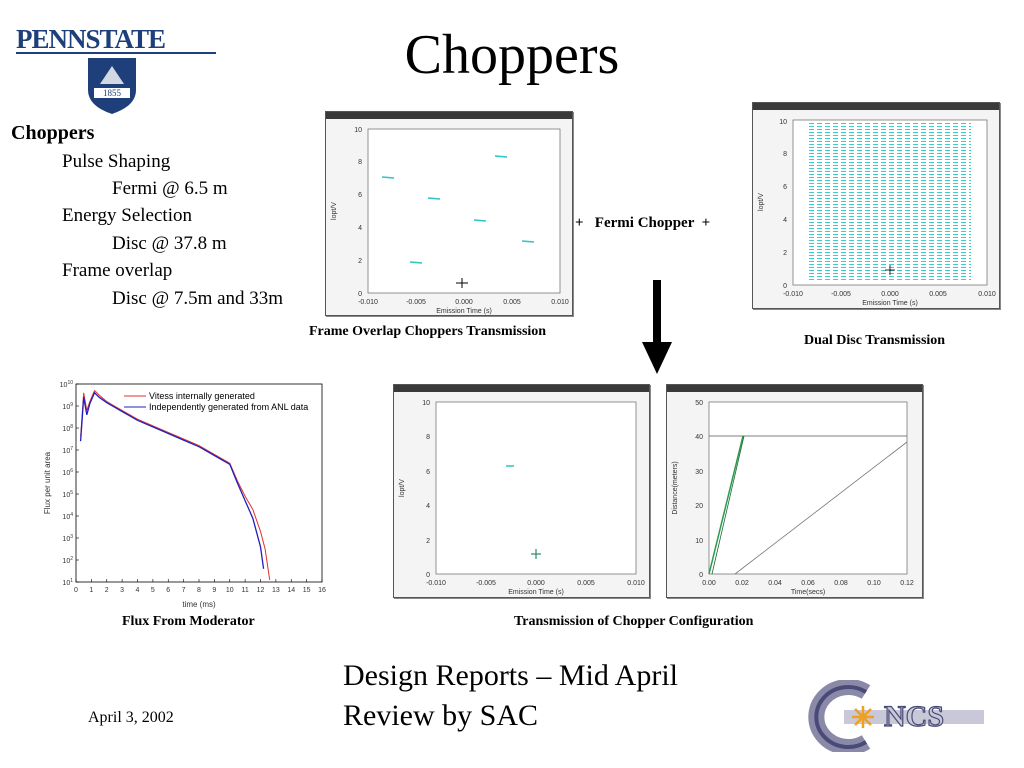 Image resolution: width=1024 pixels, height=768 pixels. I want to click on x-tick: 0.04, so click(775, 583).